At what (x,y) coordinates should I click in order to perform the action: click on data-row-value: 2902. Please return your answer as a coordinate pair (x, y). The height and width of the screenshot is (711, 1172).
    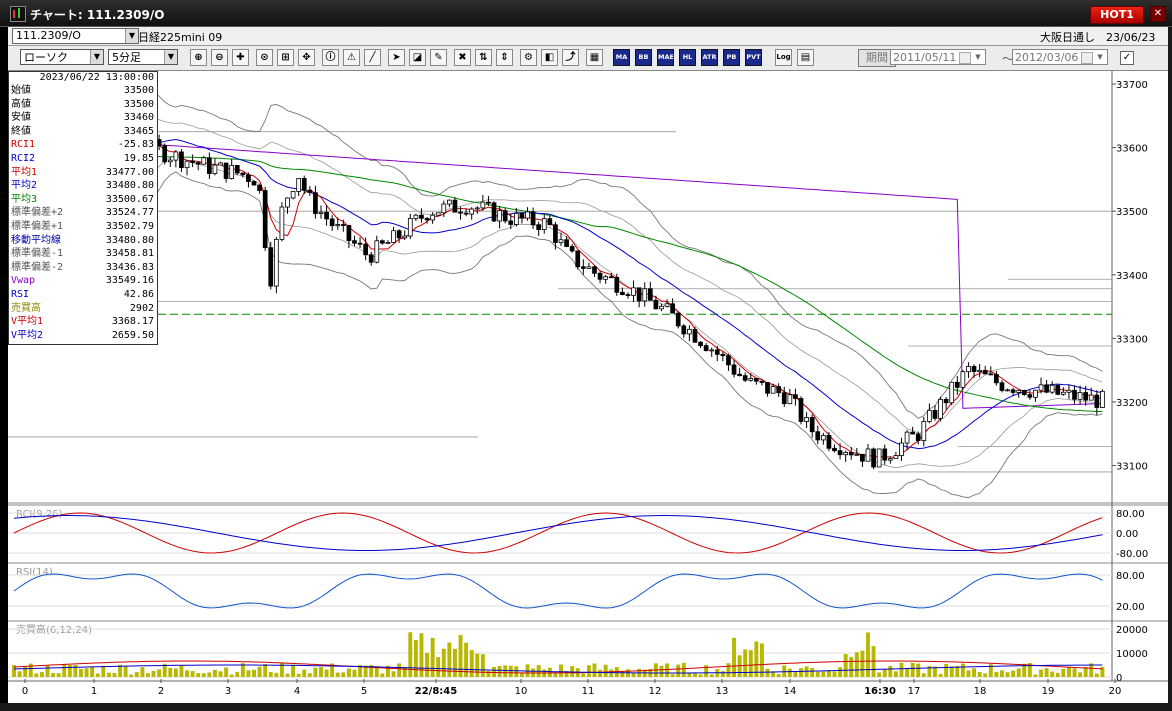
    Looking at the image, I should click on (141, 308).